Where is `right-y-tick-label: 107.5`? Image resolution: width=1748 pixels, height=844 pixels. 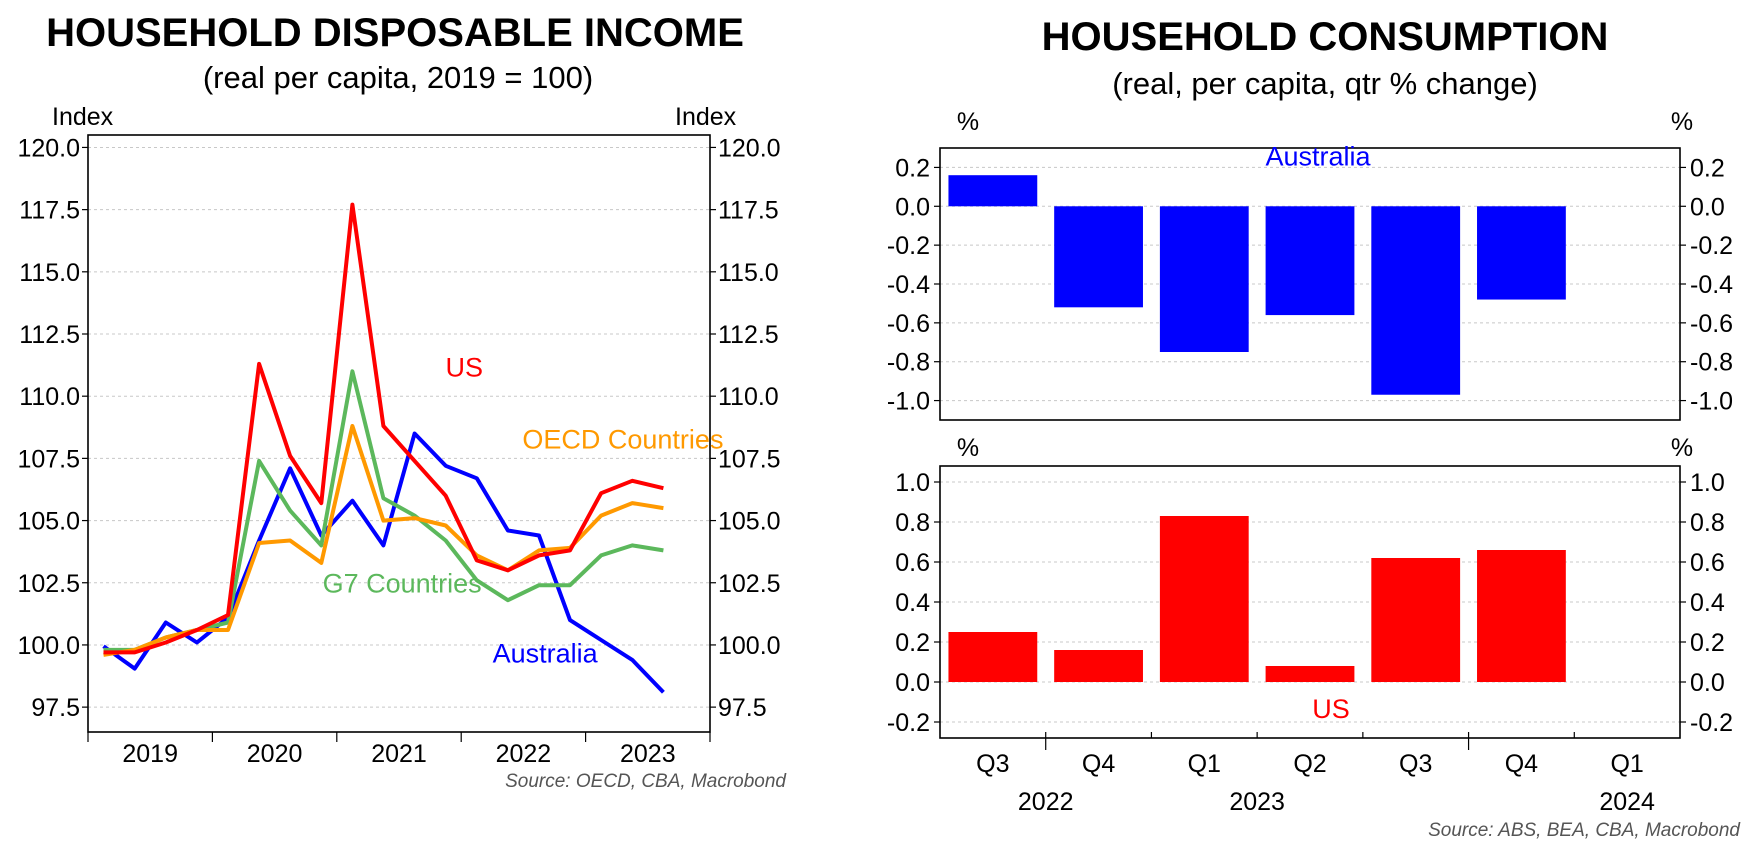
right-y-tick-label: 107.5 is located at coordinates (749, 459).